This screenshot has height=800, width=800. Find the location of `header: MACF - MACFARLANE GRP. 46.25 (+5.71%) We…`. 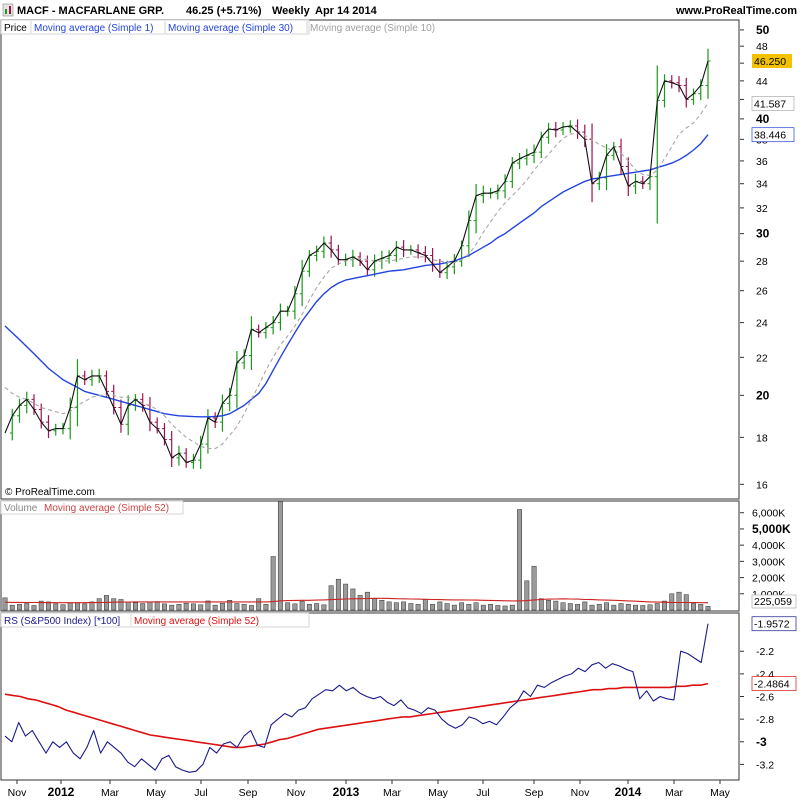

header: MACF - MACFARLANE GRP. 46.25 (+5.71%) We… is located at coordinates (399, 10).